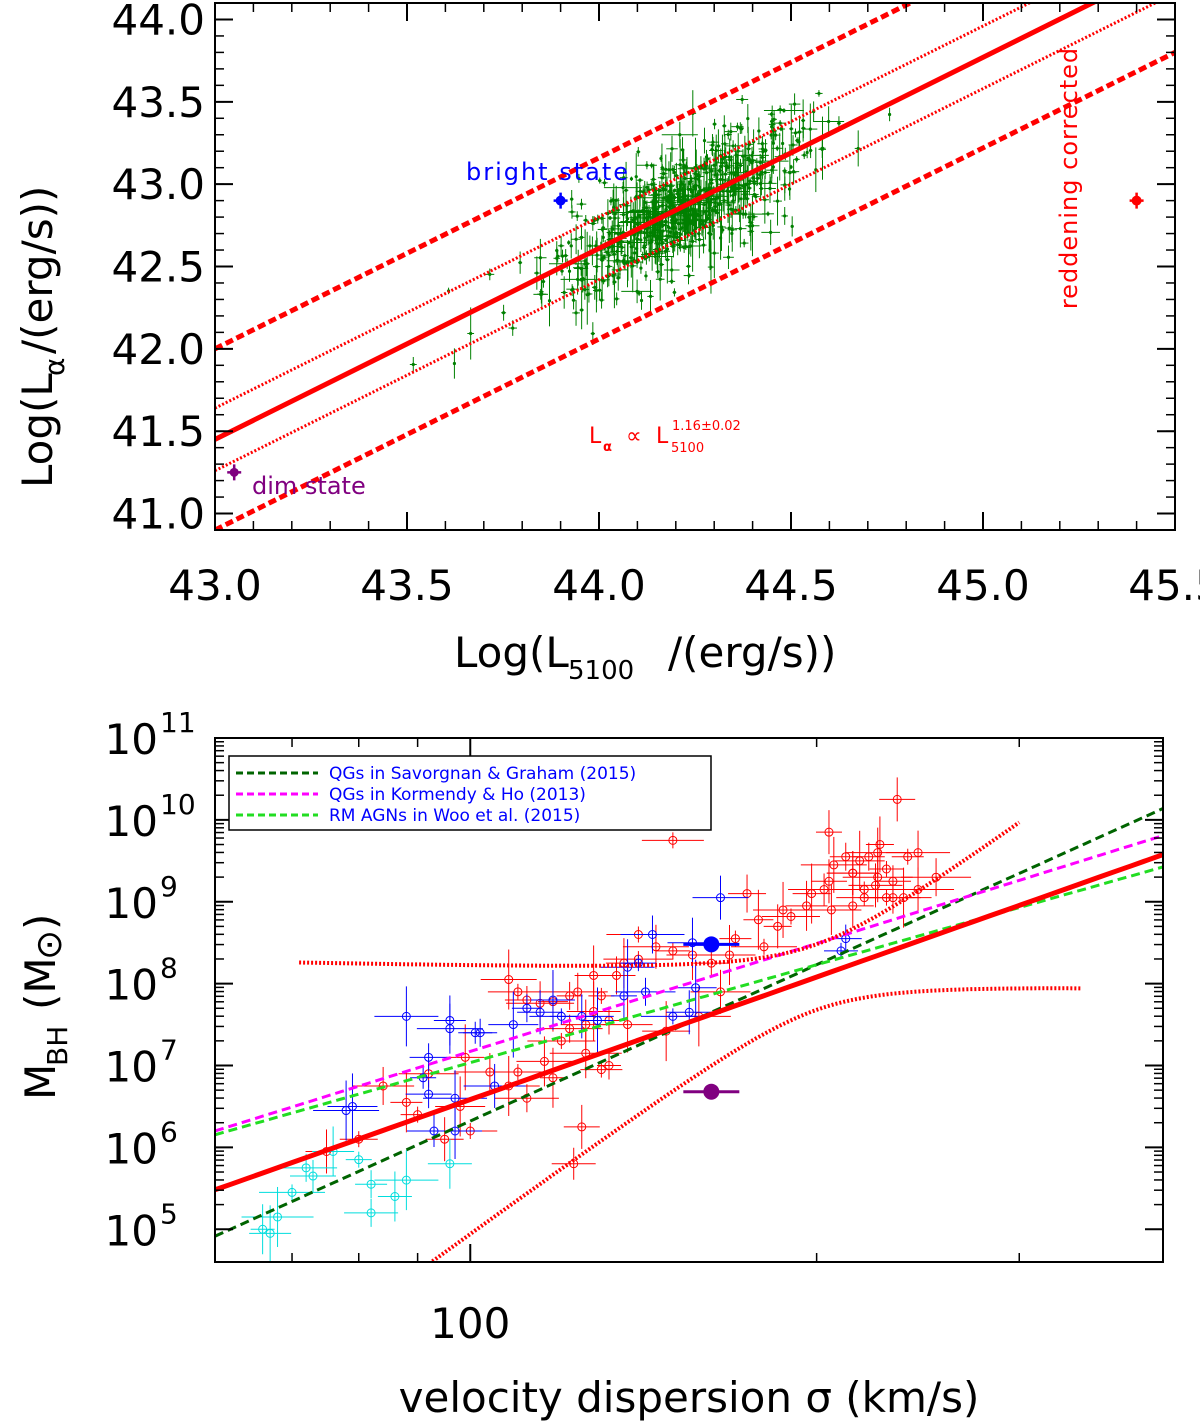 The height and width of the screenshot is (1424, 1200). Describe the element at coordinates (650, 234) in the screenshot. I see `top-points` at that location.